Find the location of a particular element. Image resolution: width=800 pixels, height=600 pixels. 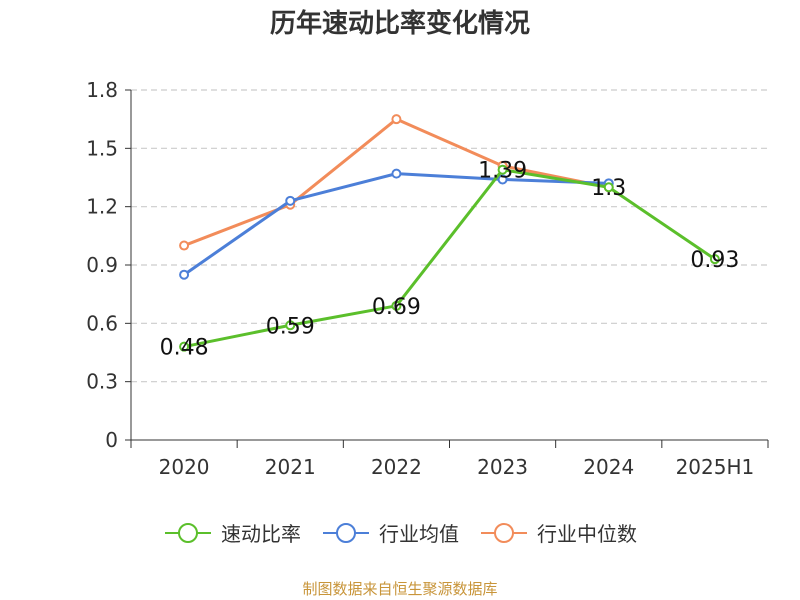

legend-item-industry-mean: 行业均值 is located at coordinates (390, 532).